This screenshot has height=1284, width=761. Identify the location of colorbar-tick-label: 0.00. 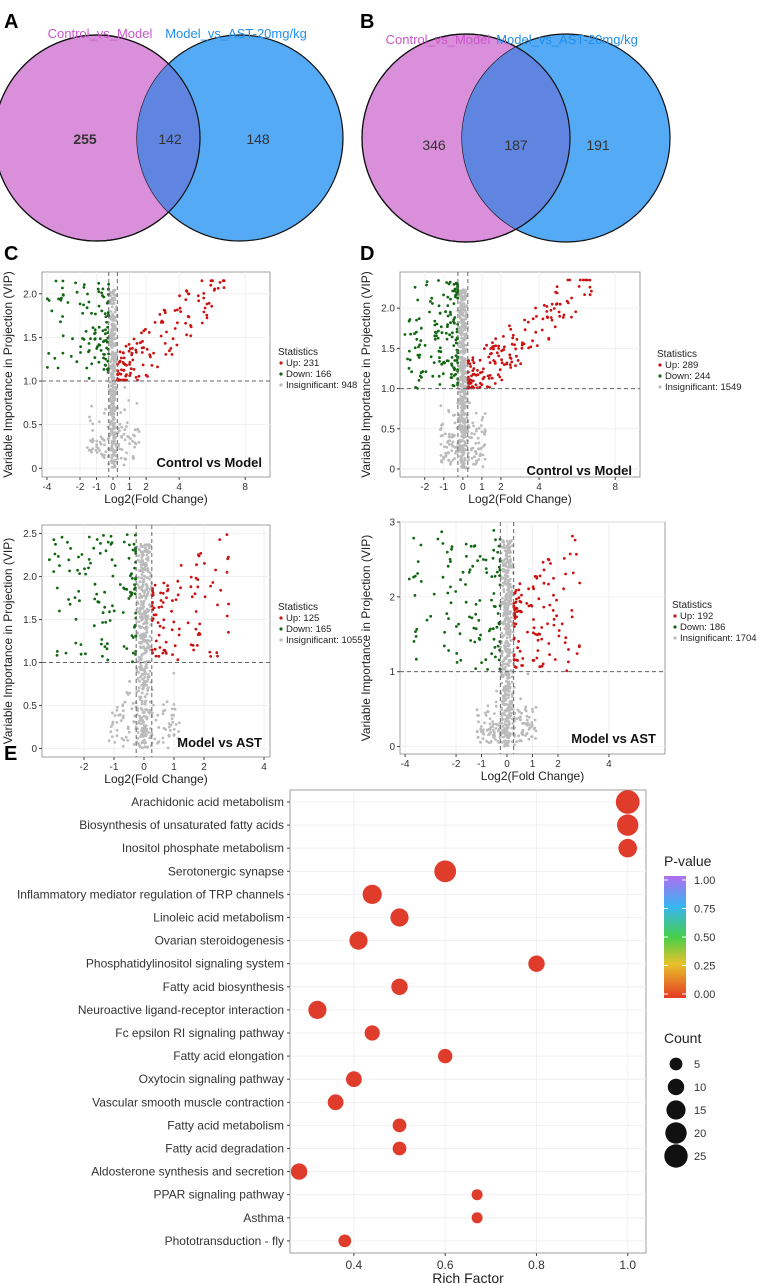
(704, 995).